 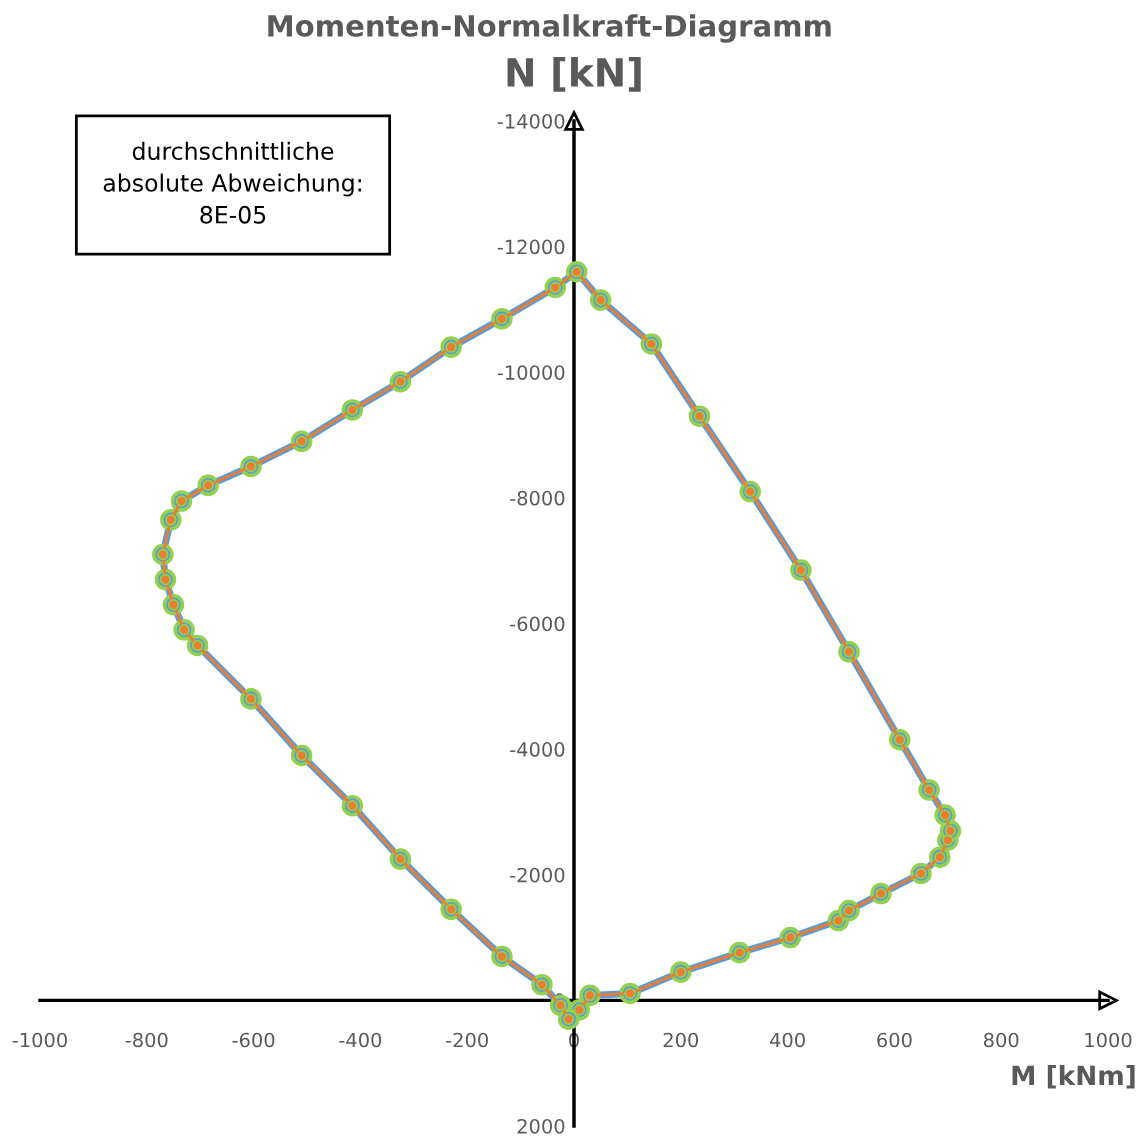 What do you see at coordinates (894, 1040) in the screenshot?
I see `x-tick-label: 600` at bounding box center [894, 1040].